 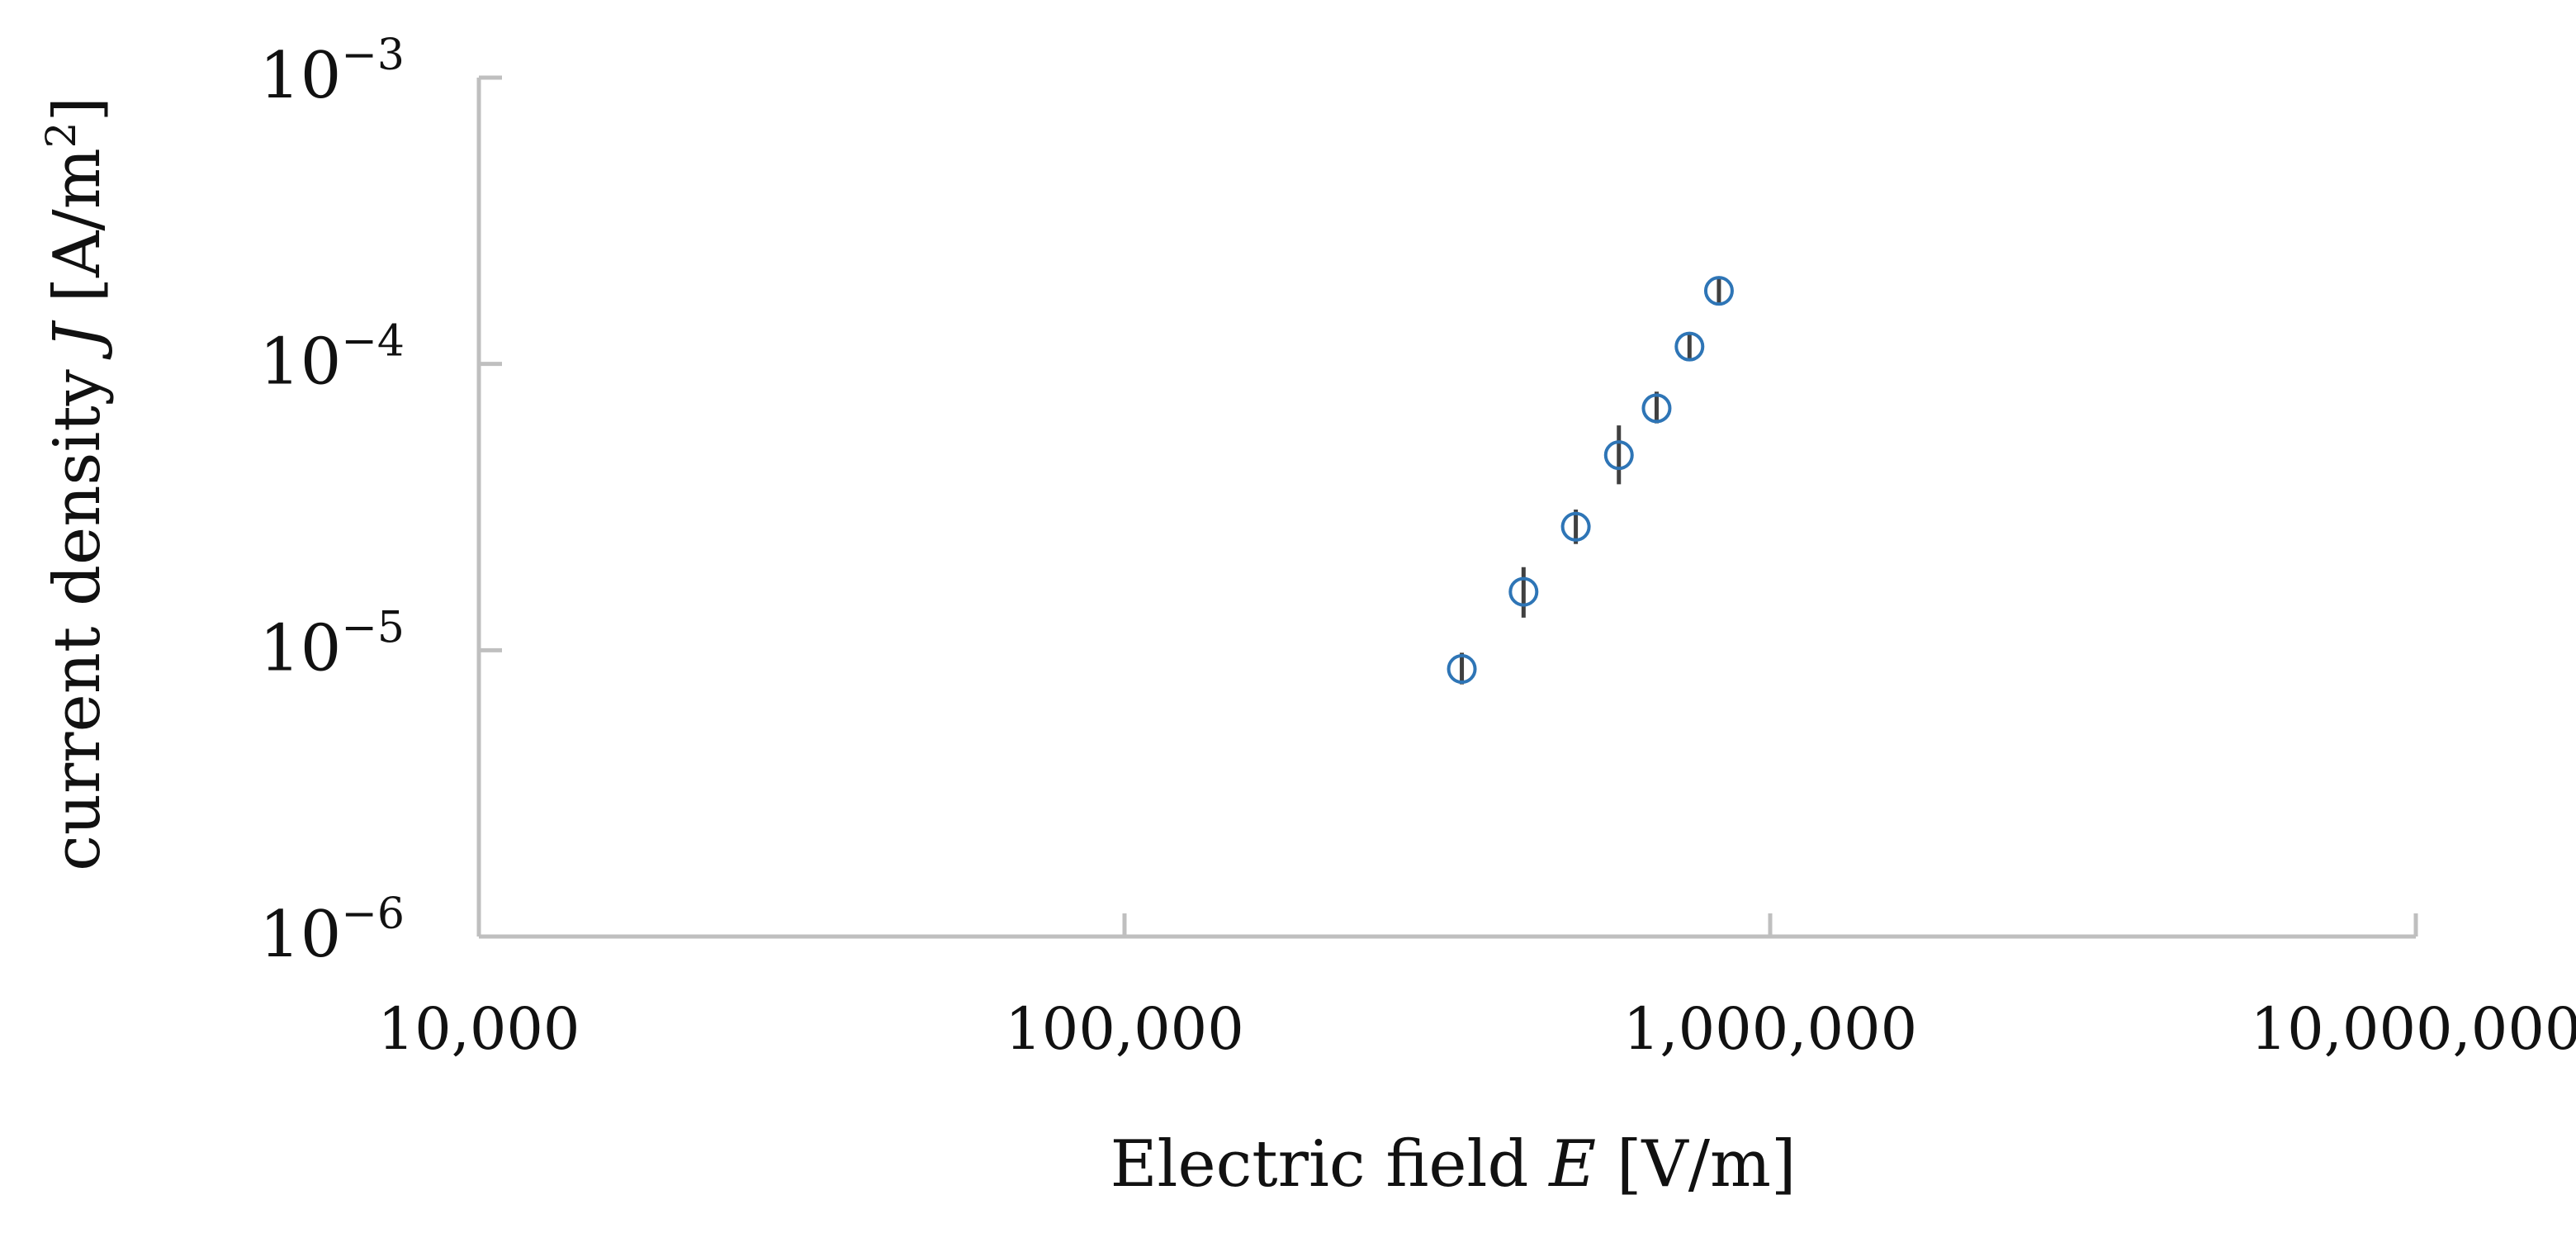 I want to click on x-axis-title: Electric field E [V/m], so click(x=1453, y=1164).